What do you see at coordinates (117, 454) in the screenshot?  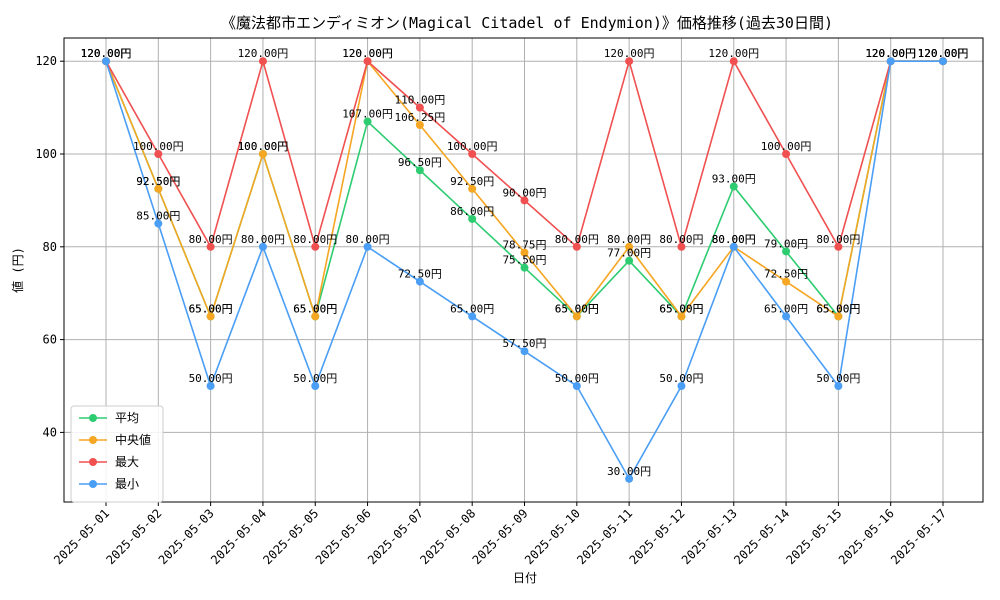 I see `legend-box` at bounding box center [117, 454].